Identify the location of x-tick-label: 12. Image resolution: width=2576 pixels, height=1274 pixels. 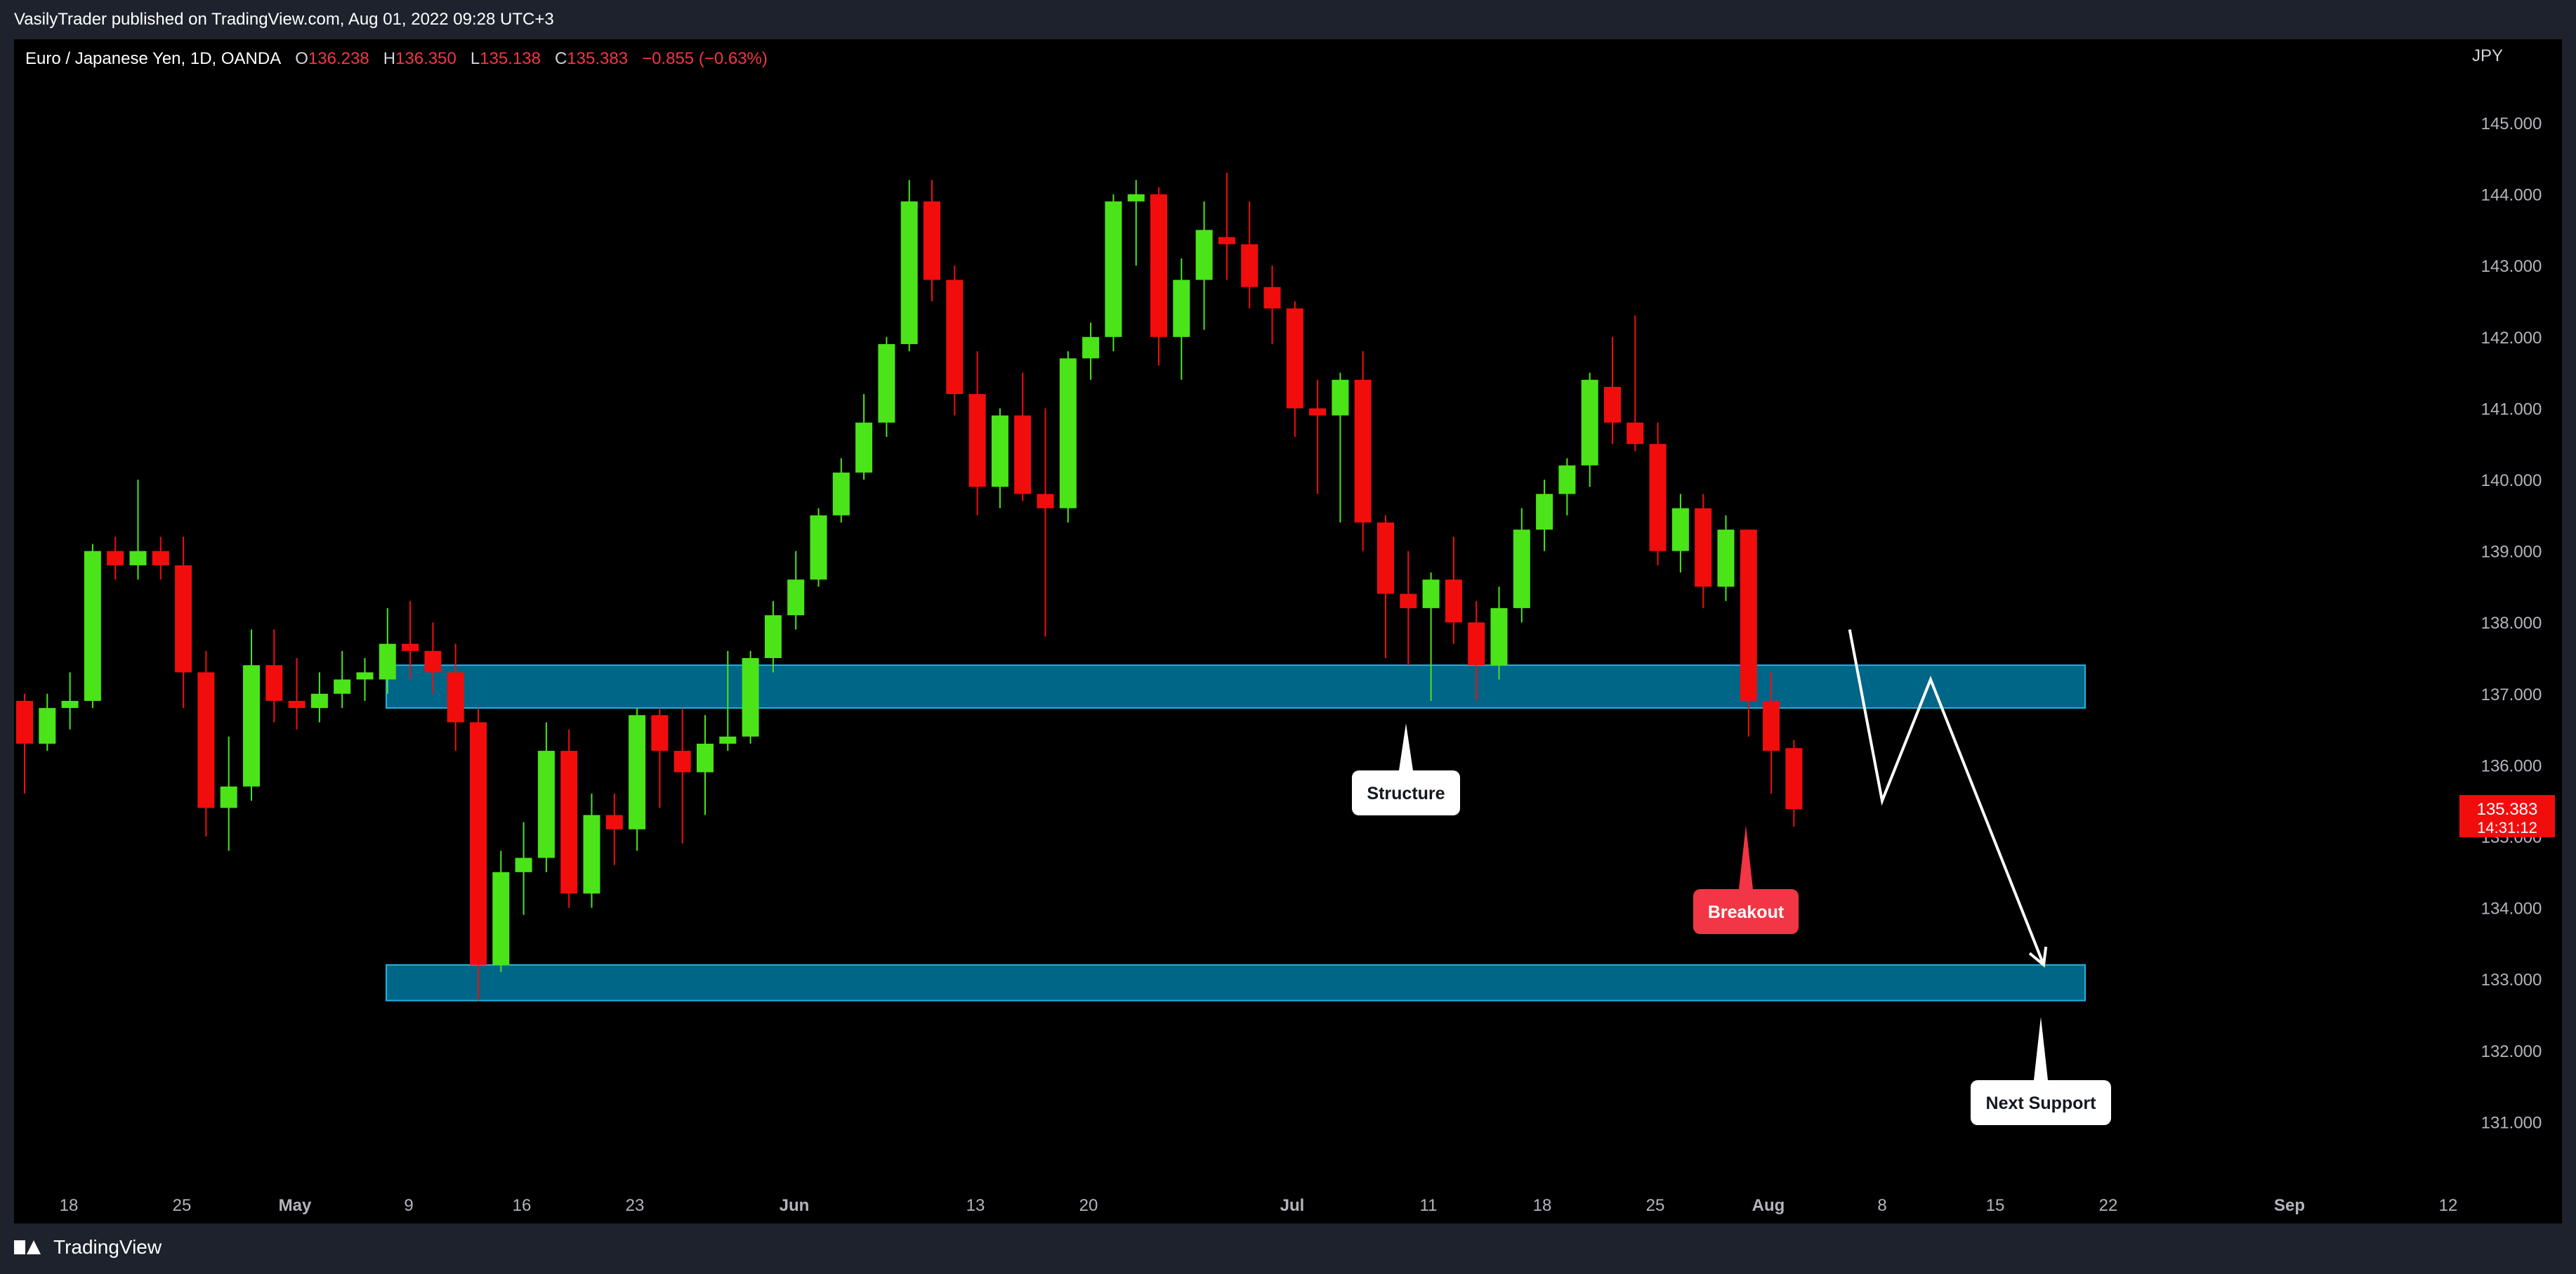
(2448, 1205).